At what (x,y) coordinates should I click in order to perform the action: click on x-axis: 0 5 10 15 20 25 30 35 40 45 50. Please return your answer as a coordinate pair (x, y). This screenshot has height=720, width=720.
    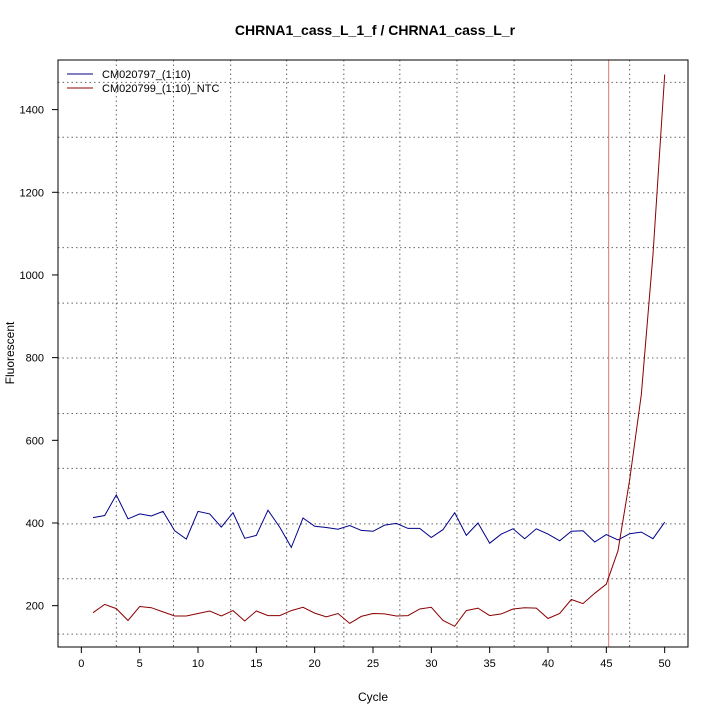
    Looking at the image, I should click on (374, 658).